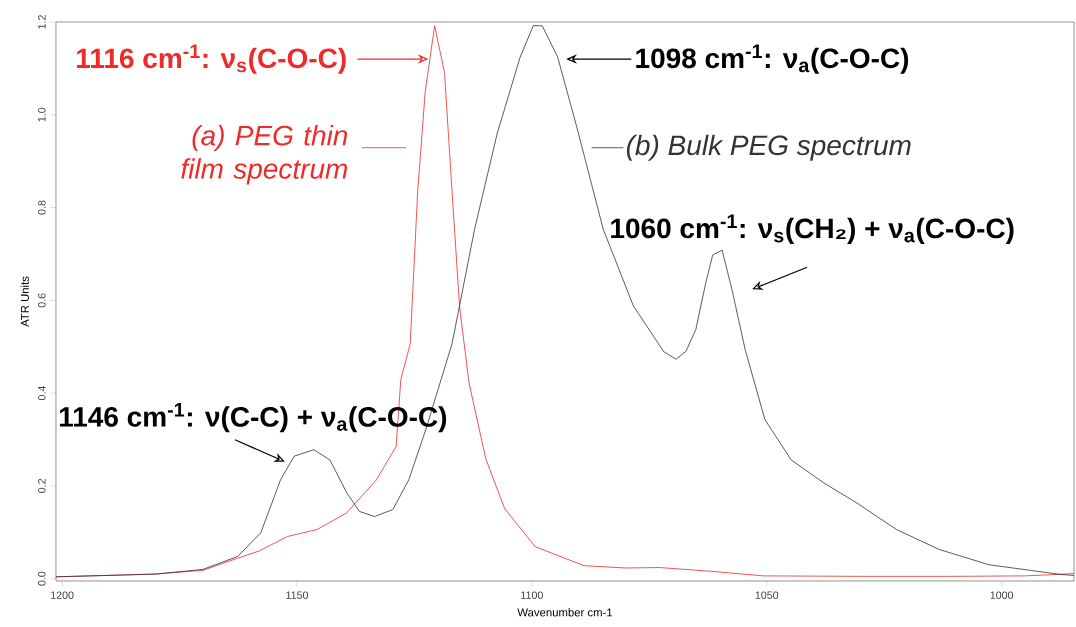 The image size is (1076, 627). I want to click on x-tick-label: 1050, so click(767, 595).